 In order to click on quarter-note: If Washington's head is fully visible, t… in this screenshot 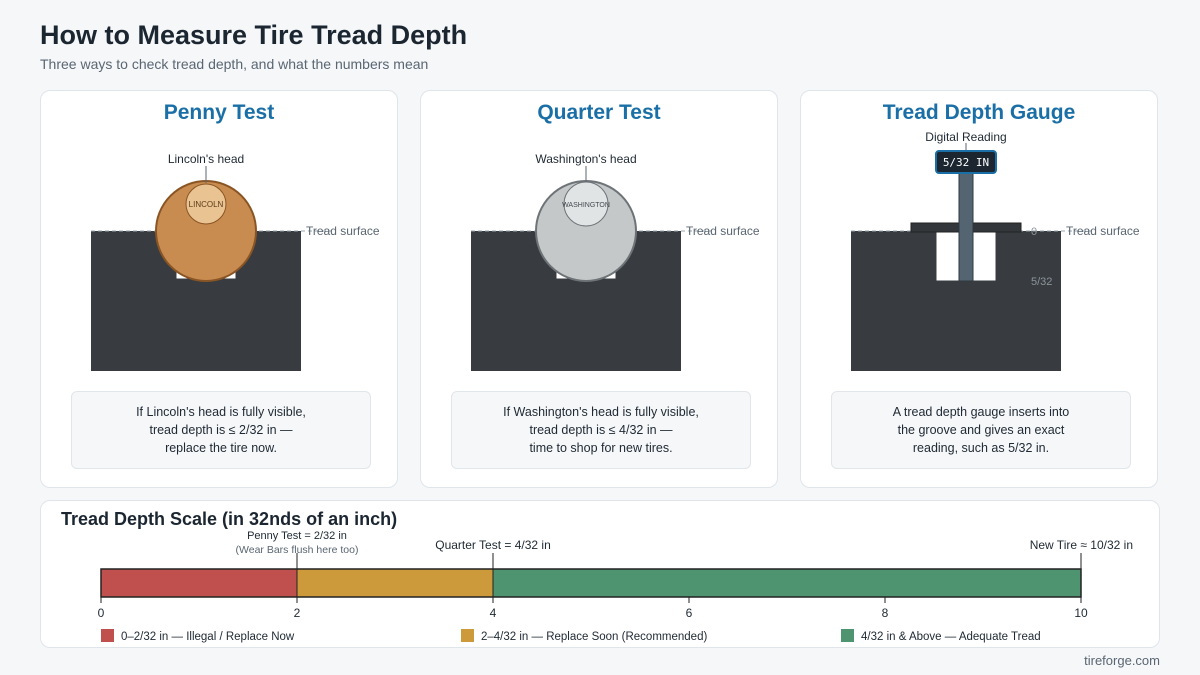, I will do `click(601, 430)`.